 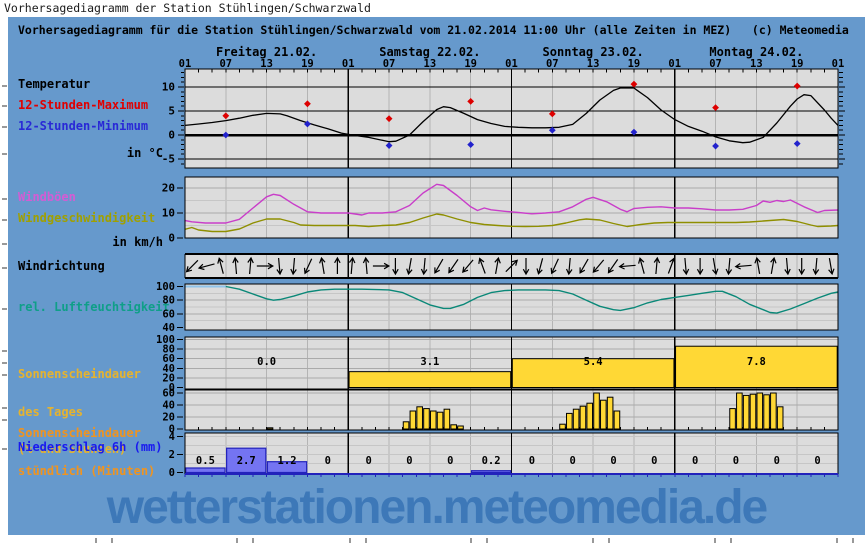 I want to click on svg-text: 2, so click(x=172, y=455).